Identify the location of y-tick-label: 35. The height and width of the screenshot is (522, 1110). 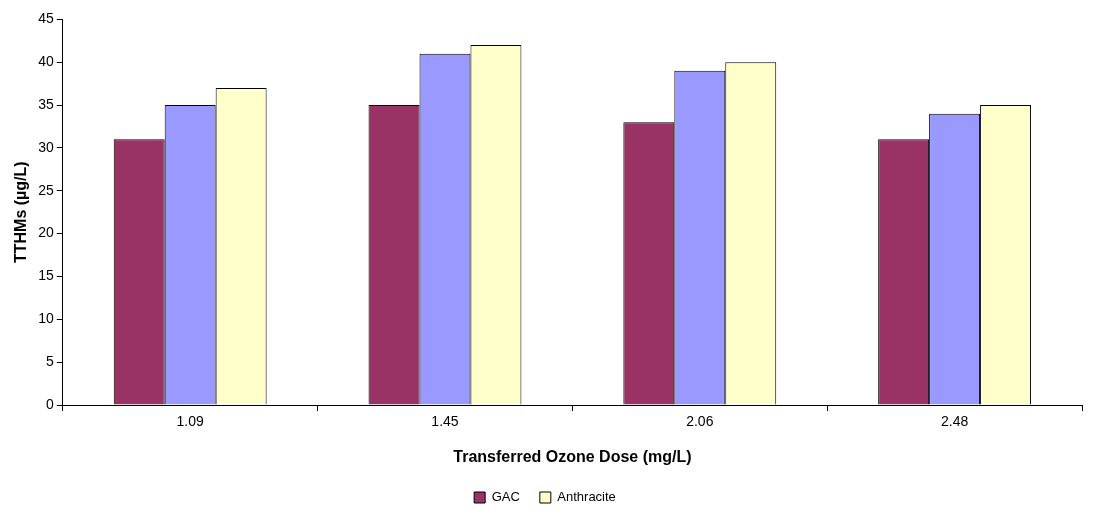
(46, 103).